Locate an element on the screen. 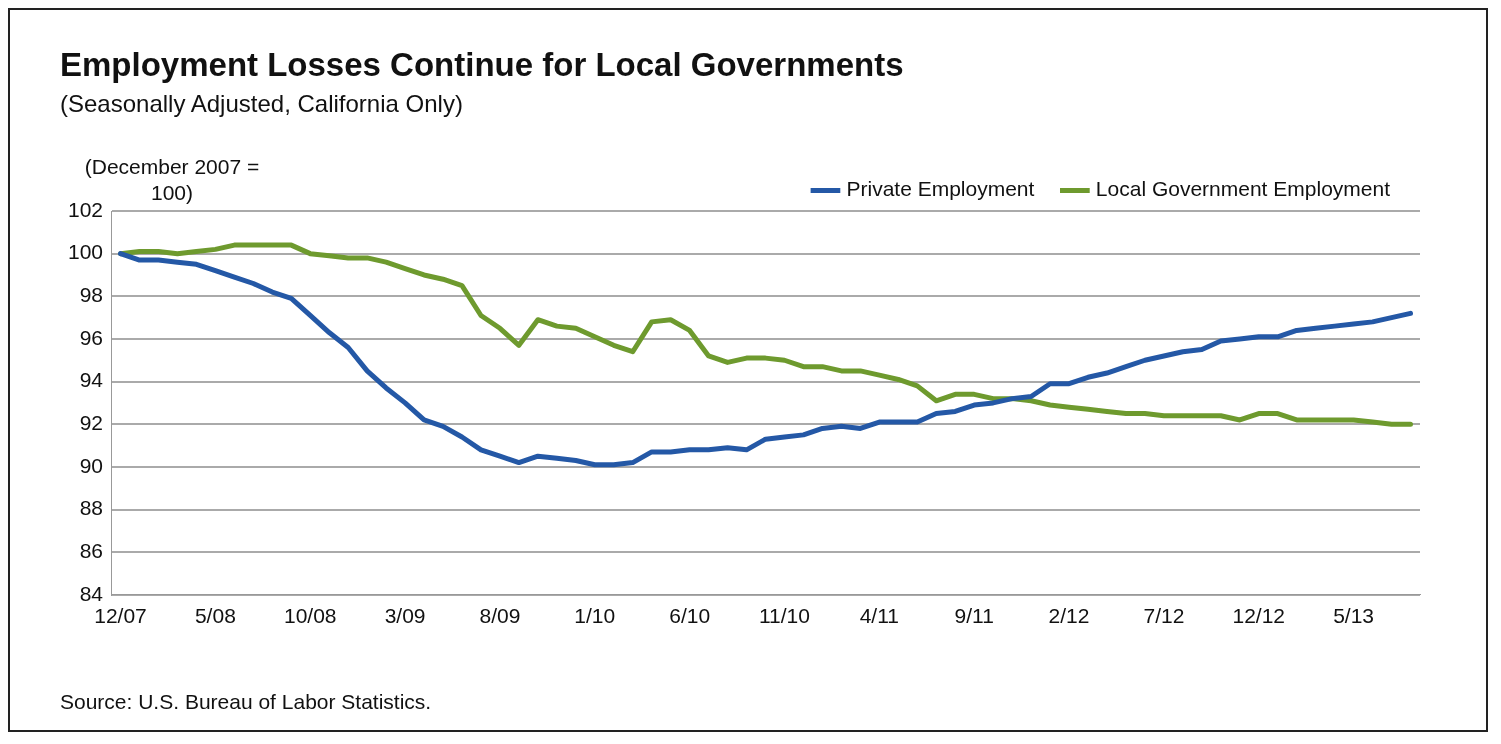 This screenshot has width=1501, height=744. x-tick-label: 3/09 is located at coordinates (405, 616).